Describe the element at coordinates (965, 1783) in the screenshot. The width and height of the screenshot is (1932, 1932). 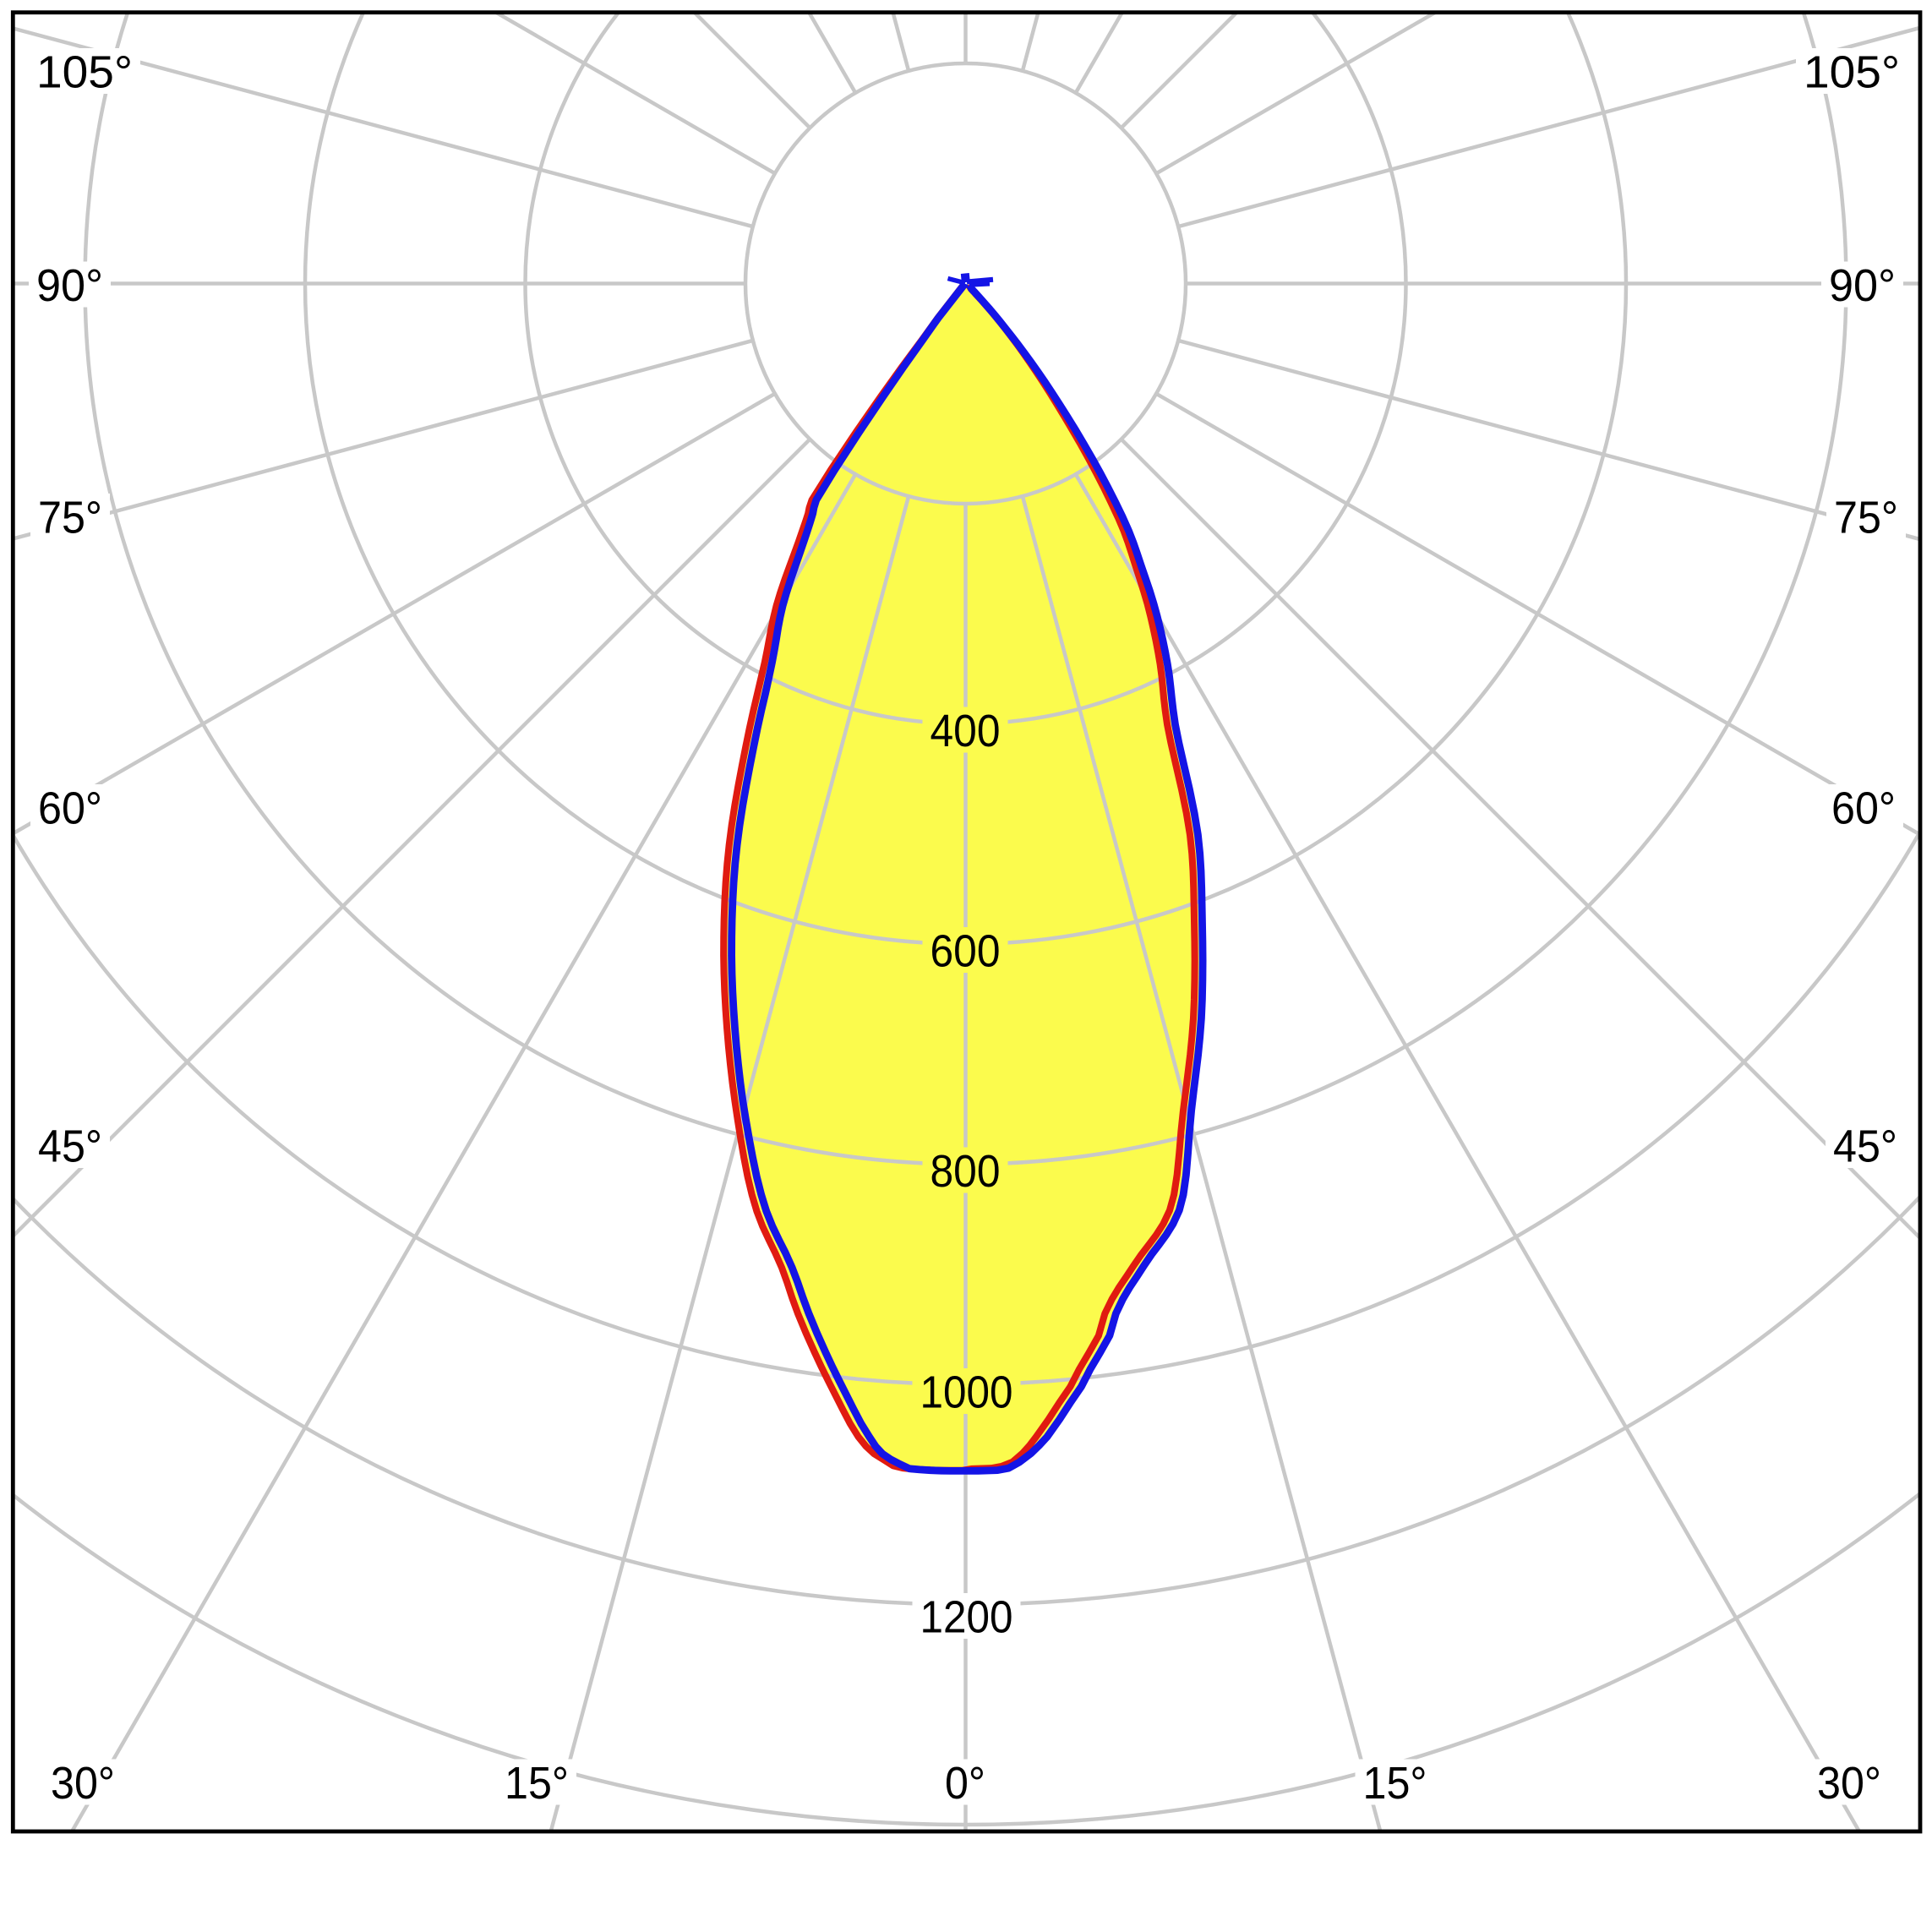
I see `svg-text: 0°` at that location.